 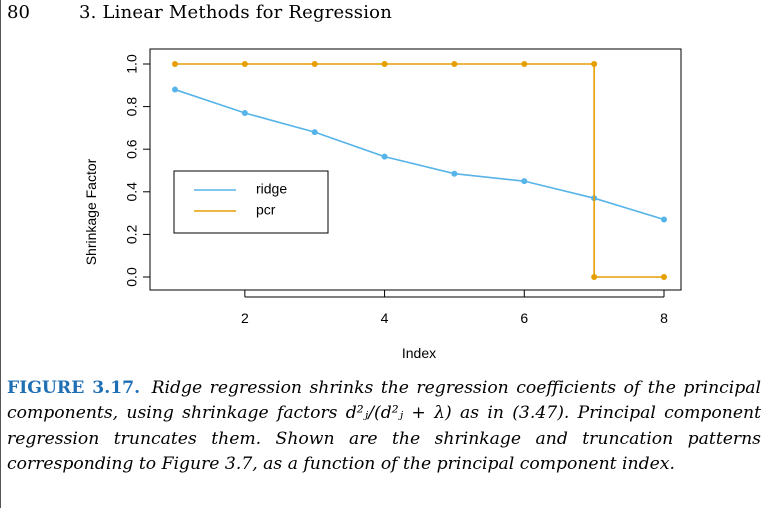 I want to click on legend-box, so click(x=251, y=202).